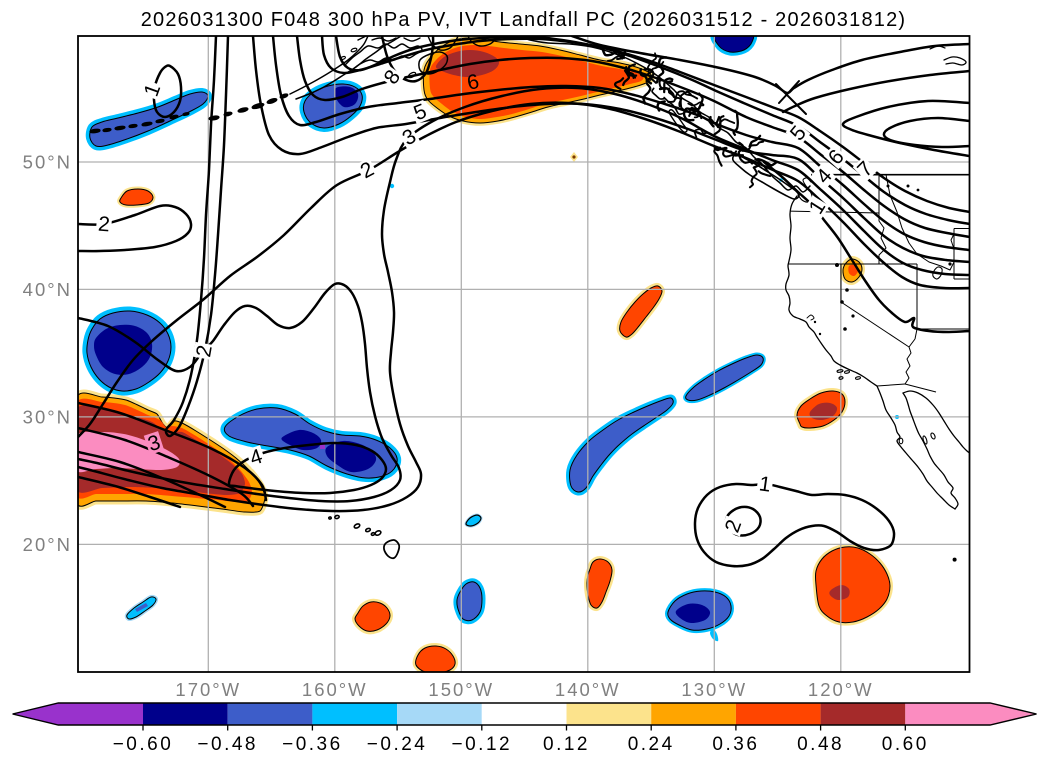 The height and width of the screenshot is (765, 1047). I want to click on svg-text: −0.48, so click(227, 744).